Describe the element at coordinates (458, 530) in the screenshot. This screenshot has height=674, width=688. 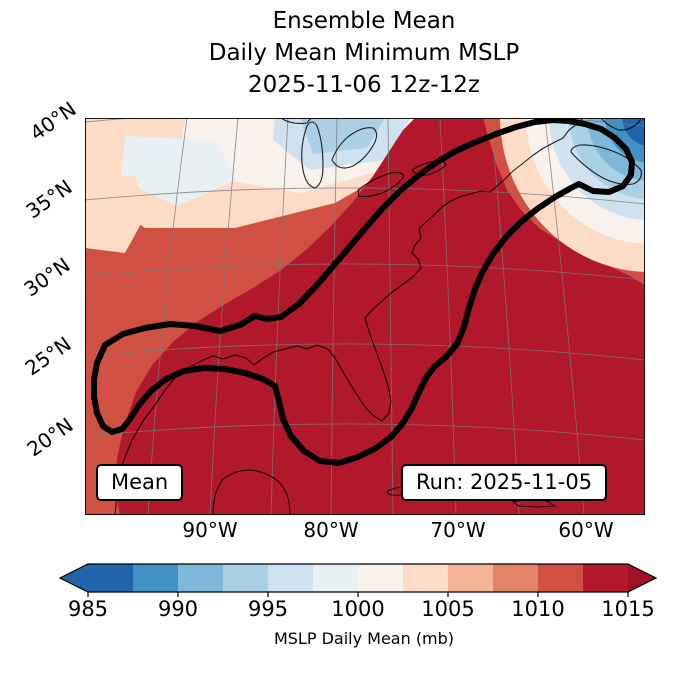
I see `lon-label-70w: 70°W` at that location.